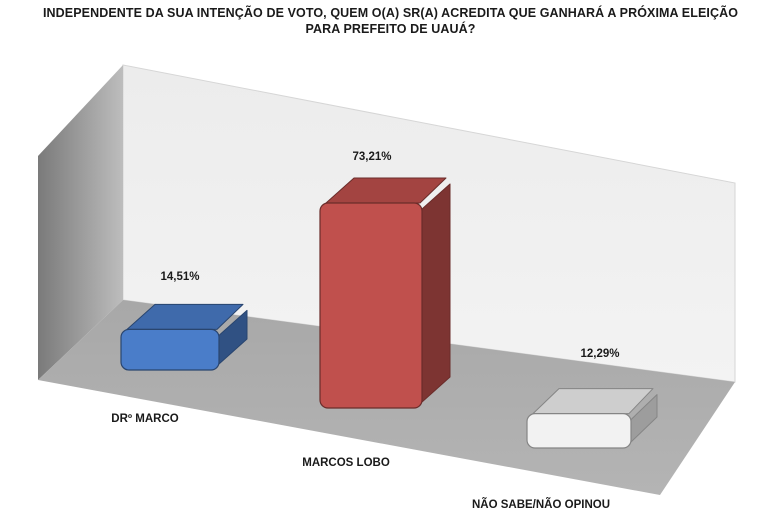 This screenshot has height=516, width=781. What do you see at coordinates (436, 293) in the screenshot?
I see `bar-side-face` at bounding box center [436, 293].